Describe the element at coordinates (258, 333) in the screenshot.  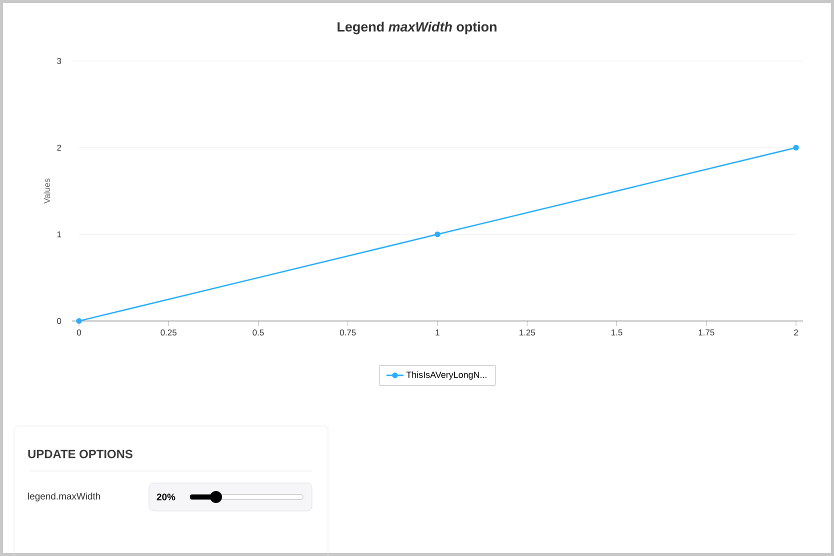
I see `x-tick-label: 0.5` at that location.